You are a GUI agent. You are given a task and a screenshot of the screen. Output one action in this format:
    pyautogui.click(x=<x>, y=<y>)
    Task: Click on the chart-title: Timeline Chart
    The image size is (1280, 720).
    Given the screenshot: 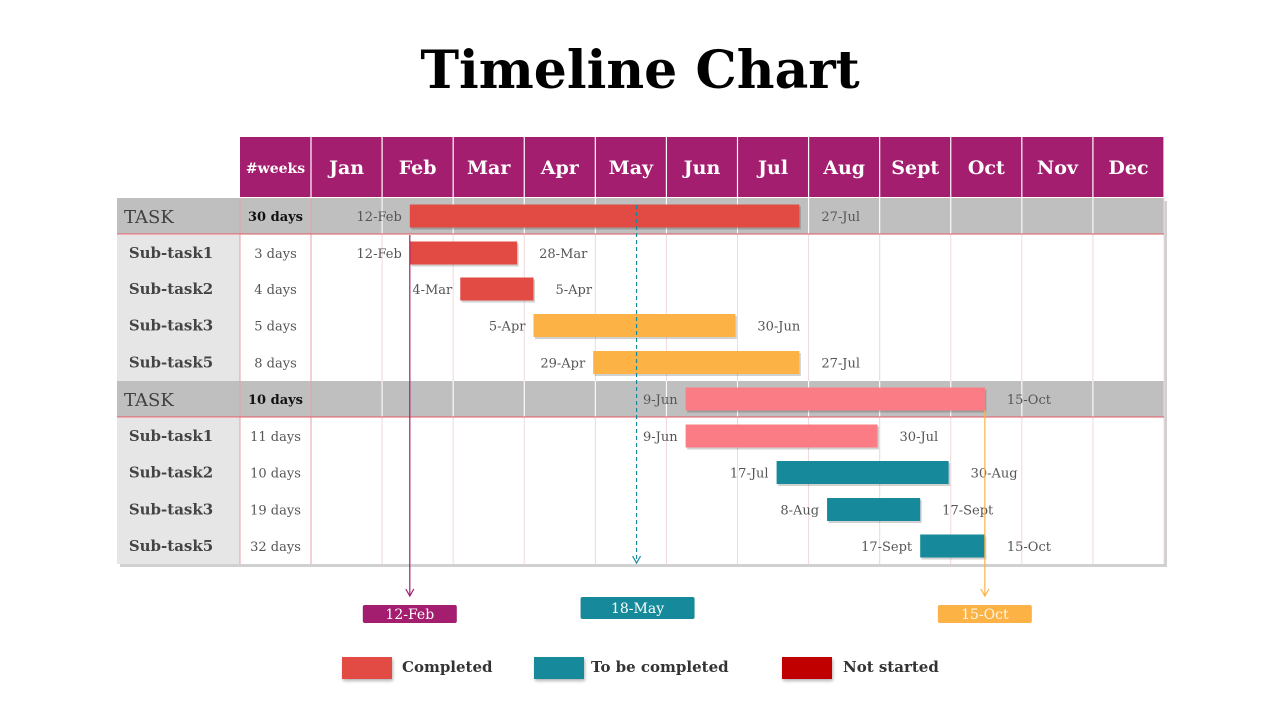 What is the action you would take?
    pyautogui.click(x=640, y=70)
    